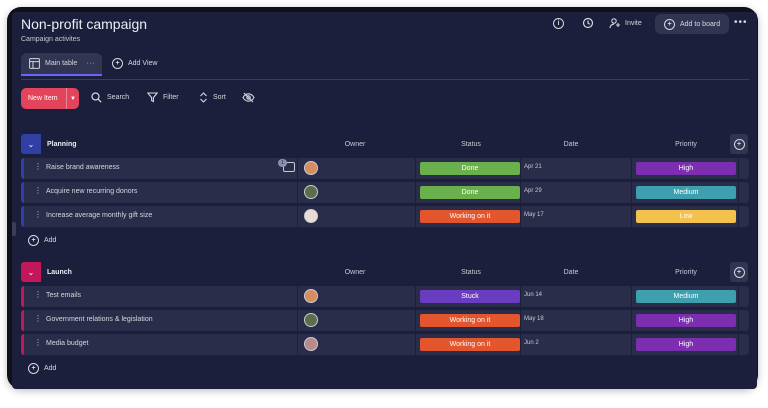 Image resolution: width=768 pixels, height=408 pixels. I want to click on info-icon: i, so click(558, 23).